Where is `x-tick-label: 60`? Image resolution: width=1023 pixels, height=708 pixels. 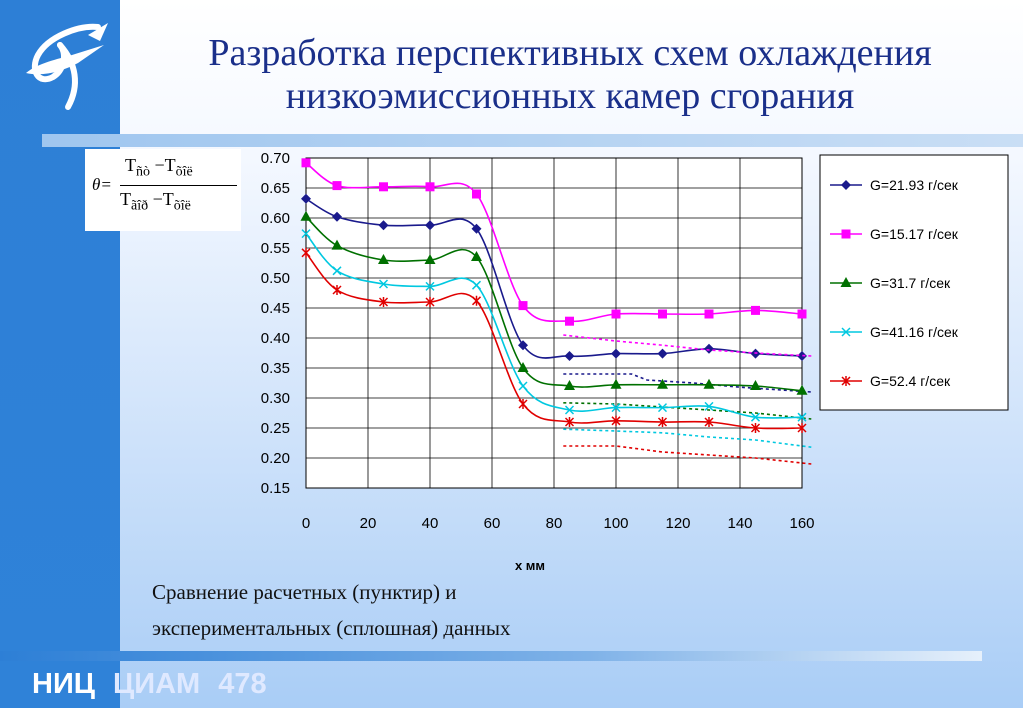
x-tick-label: 60 is located at coordinates (492, 523).